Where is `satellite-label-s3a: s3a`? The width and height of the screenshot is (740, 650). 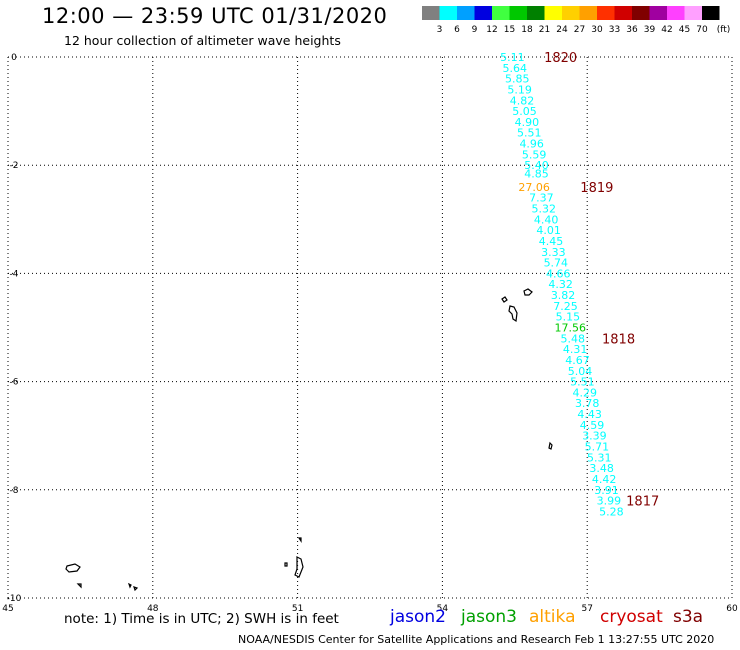 satellite-label-s3a: s3a is located at coordinates (688, 617).